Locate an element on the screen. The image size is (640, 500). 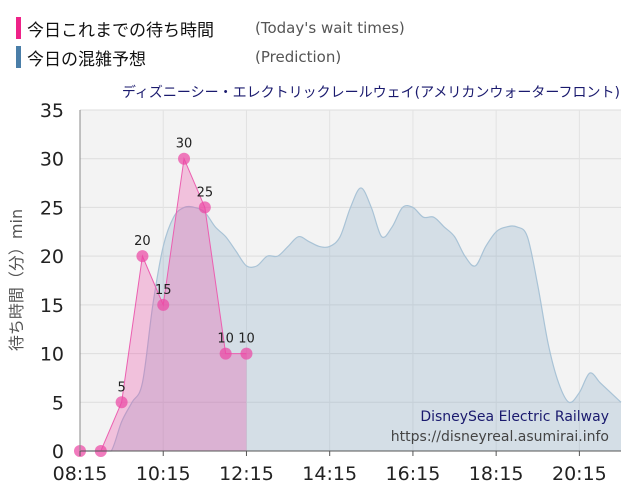
watermark-name: DisneySea Electric Railway is located at coordinates (514, 417).